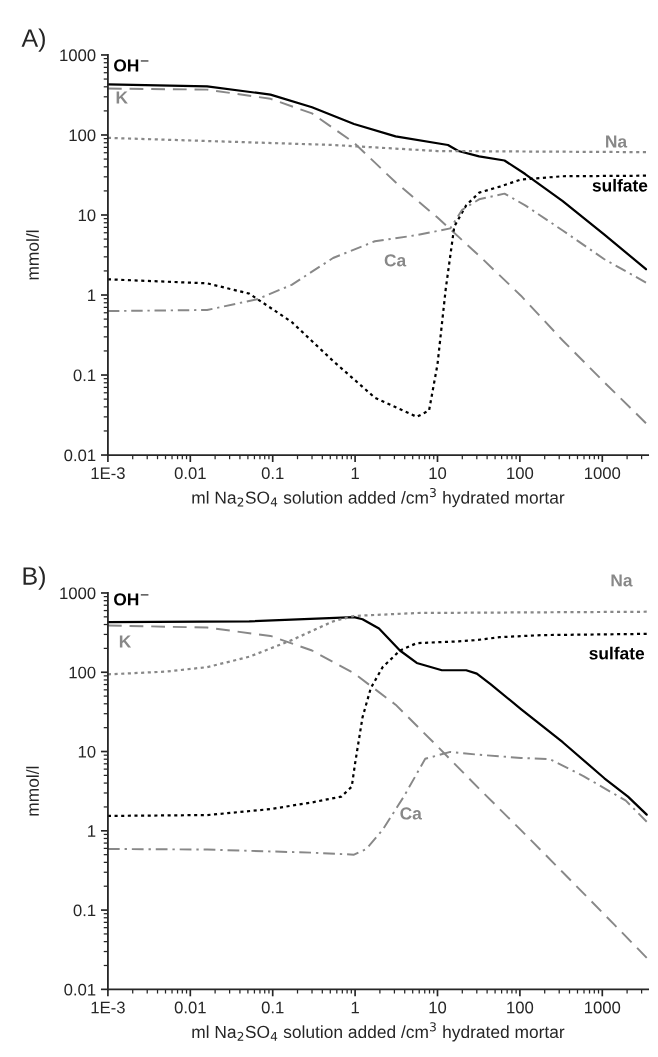 The image size is (658, 1057). What do you see at coordinates (34, 578) in the screenshot?
I see `chart-title: B)` at bounding box center [34, 578].